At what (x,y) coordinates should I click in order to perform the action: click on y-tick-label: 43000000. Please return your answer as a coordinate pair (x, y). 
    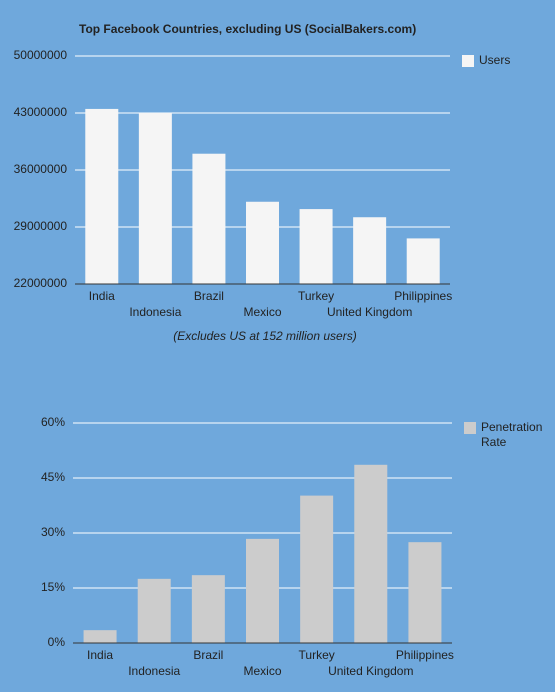
    Looking at the image, I should click on (41, 112).